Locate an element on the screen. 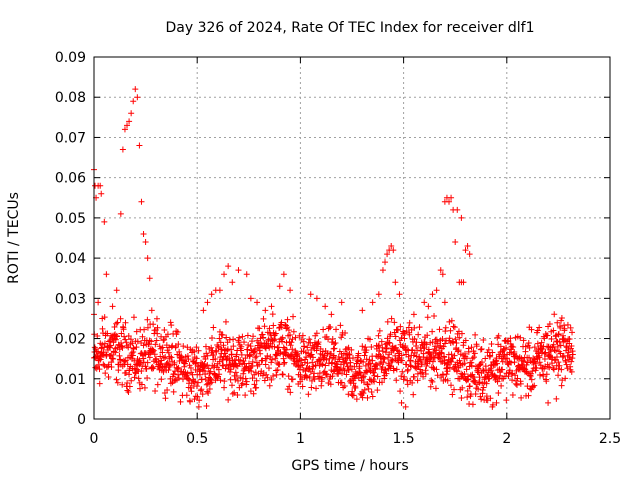 Image resolution: width=640 pixels, height=484 pixels. y-tick-label: 0.04 is located at coordinates (70, 259).